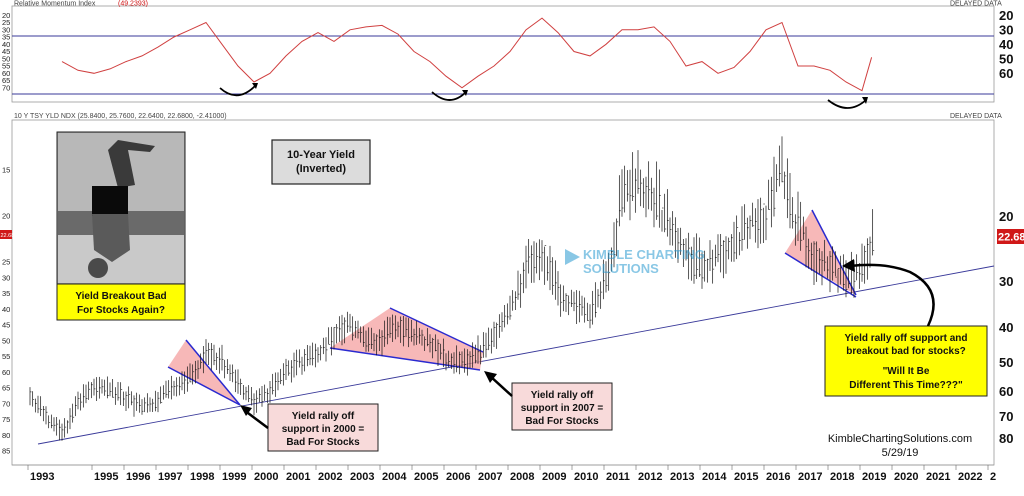  I want to click on x-tick-label: 2009, so click(554, 477).